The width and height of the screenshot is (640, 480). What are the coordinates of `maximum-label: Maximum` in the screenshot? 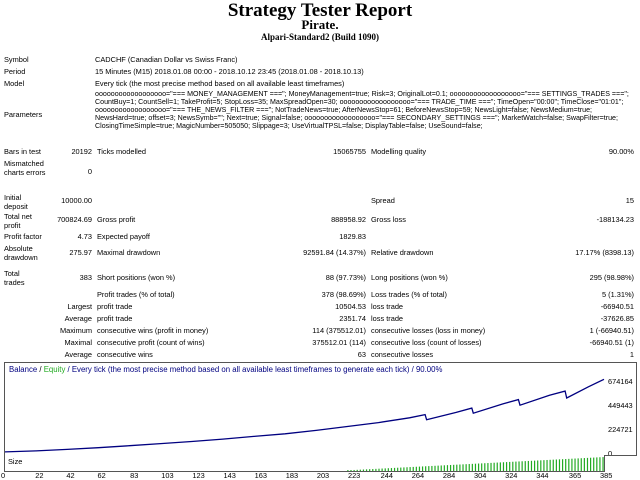 It's located at (75, 330).